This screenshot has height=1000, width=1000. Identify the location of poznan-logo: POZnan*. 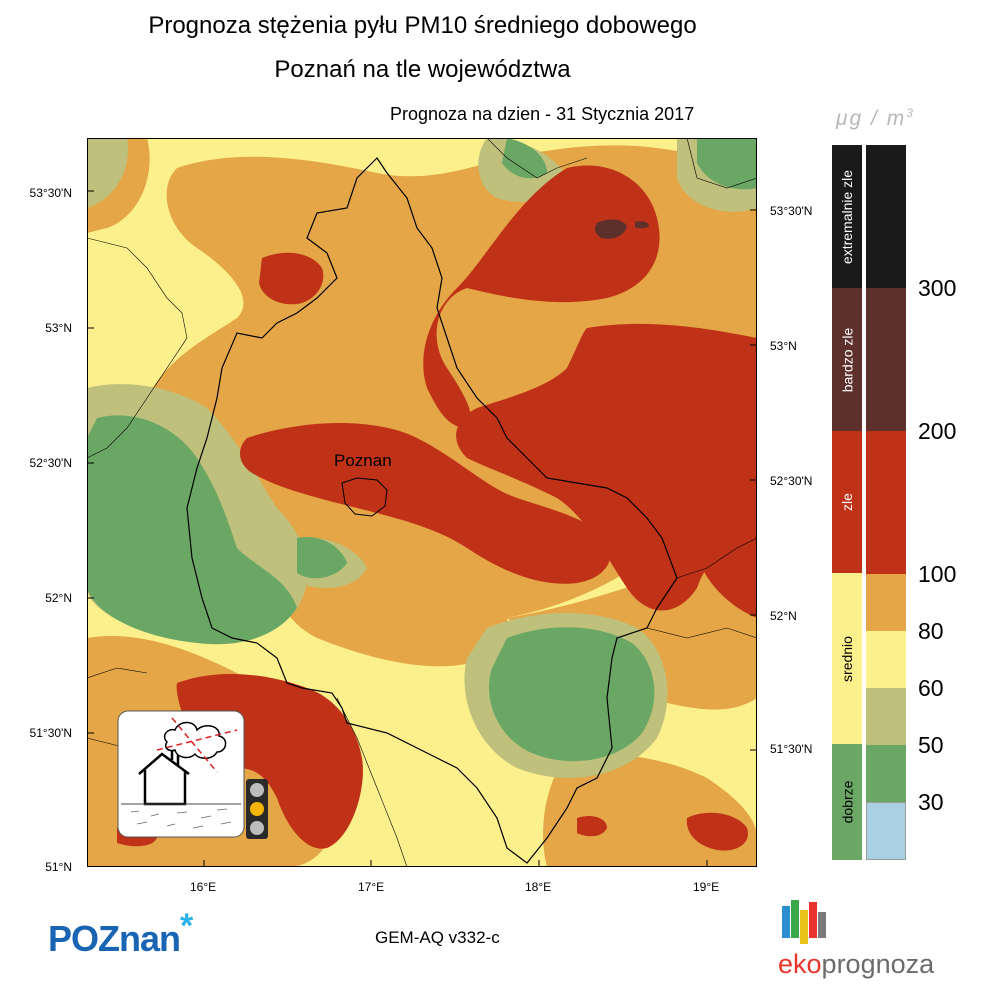
(120, 933).